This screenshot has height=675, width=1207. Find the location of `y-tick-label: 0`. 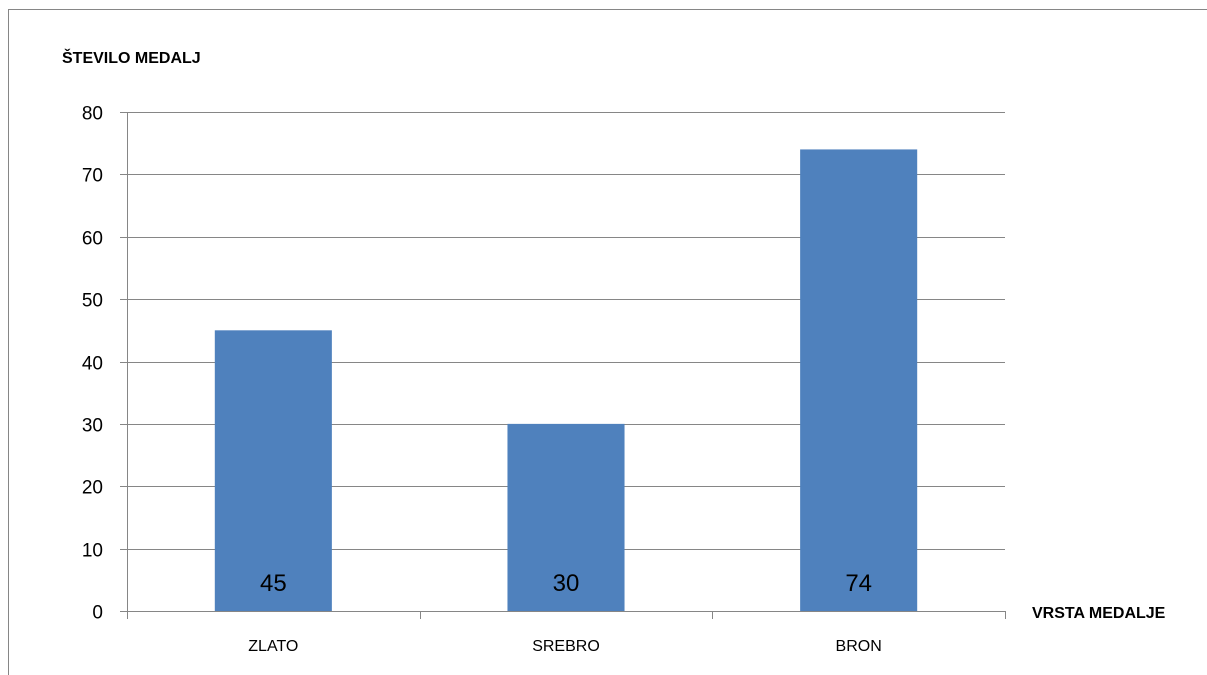

y-tick-label: 0 is located at coordinates (97, 613).